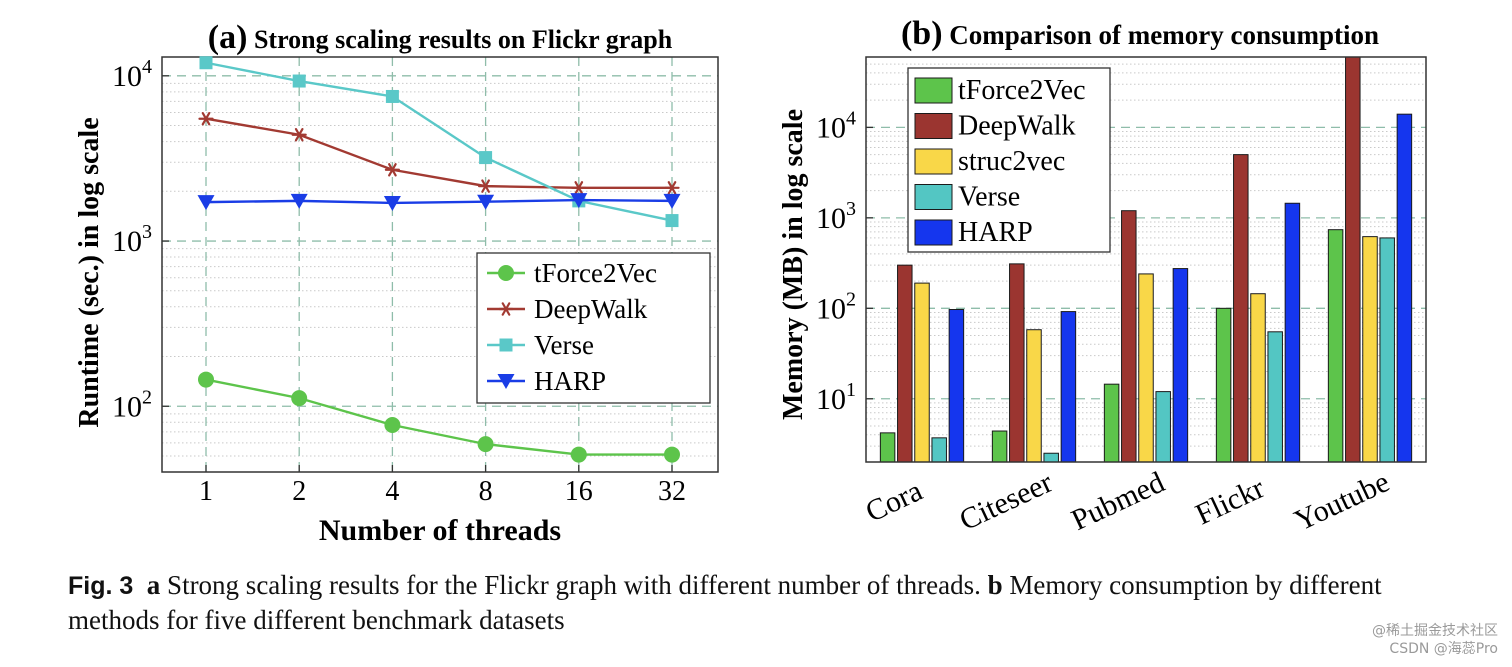  Describe the element at coordinates (1342, 501) in the screenshot. I see `x-tick-label: Youtube` at that location.